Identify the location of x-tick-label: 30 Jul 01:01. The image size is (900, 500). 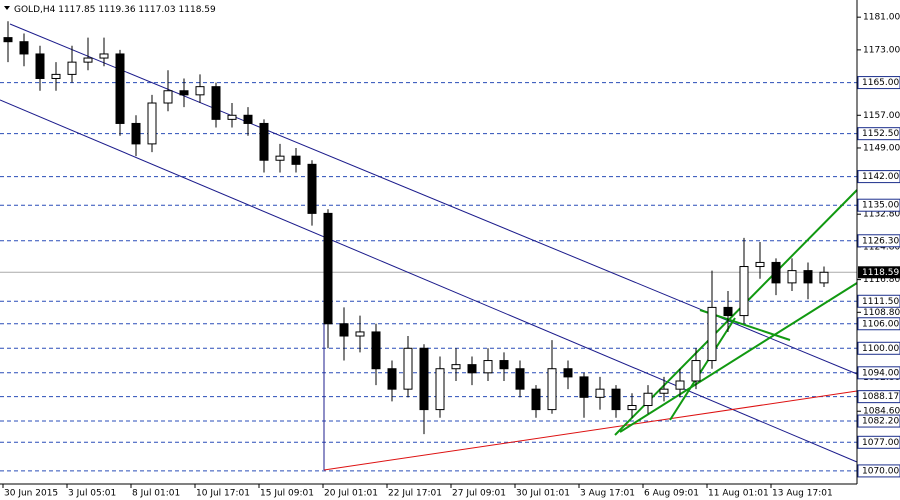
(543, 494).